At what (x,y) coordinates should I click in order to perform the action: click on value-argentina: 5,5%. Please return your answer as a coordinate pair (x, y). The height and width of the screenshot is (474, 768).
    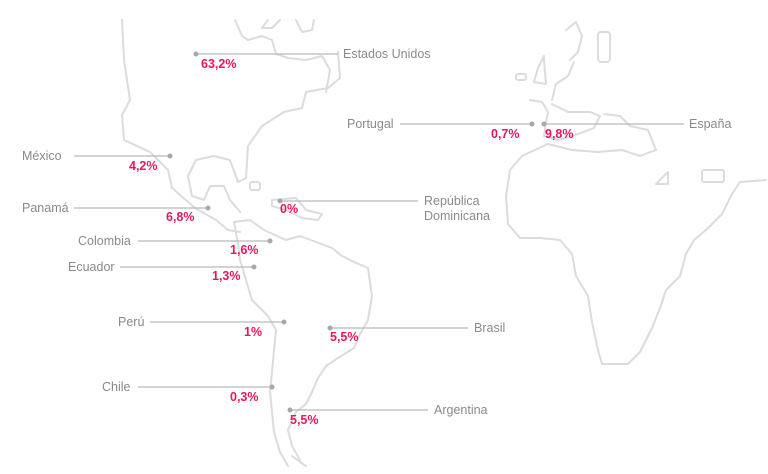
    Looking at the image, I should click on (304, 420).